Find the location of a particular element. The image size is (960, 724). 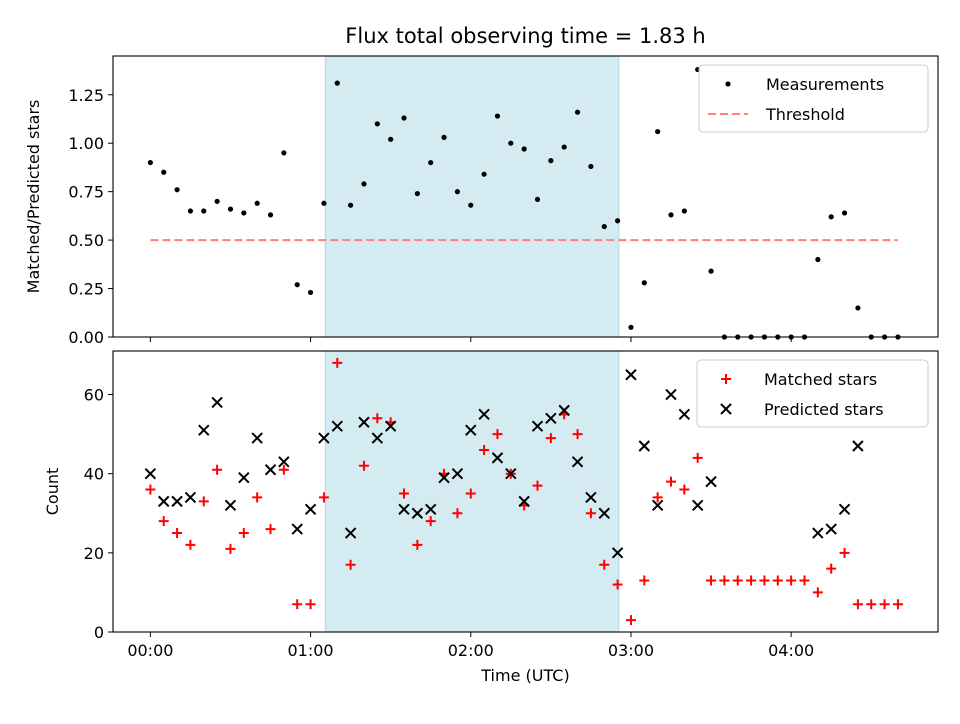

chart-title: Flux total observing time = 1.83 h is located at coordinates (525, 36).